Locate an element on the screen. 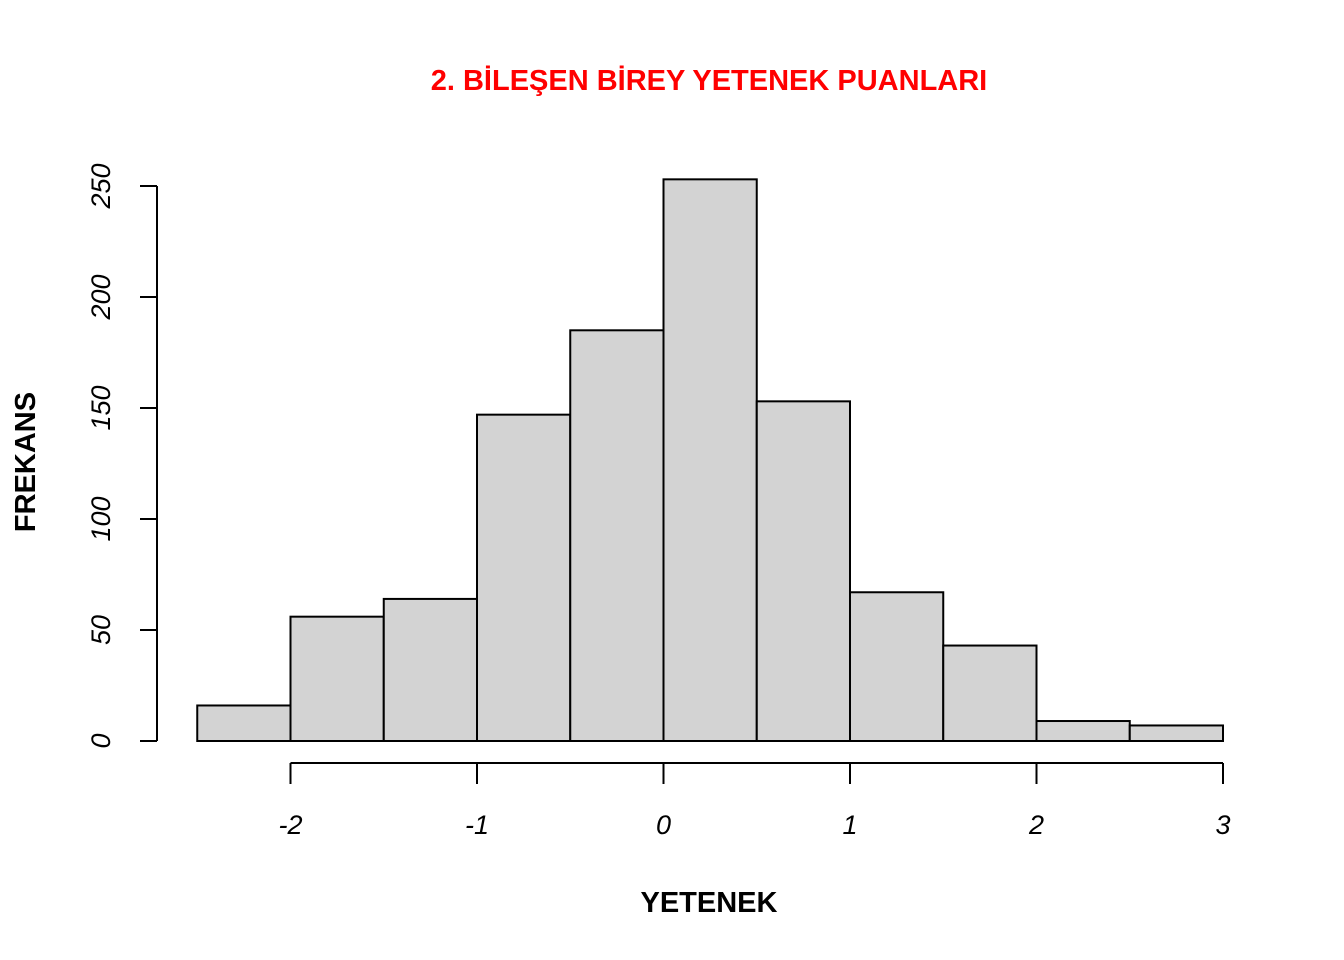 The width and height of the screenshot is (1344, 960). y-axis-title: FREKANS is located at coordinates (26, 462).